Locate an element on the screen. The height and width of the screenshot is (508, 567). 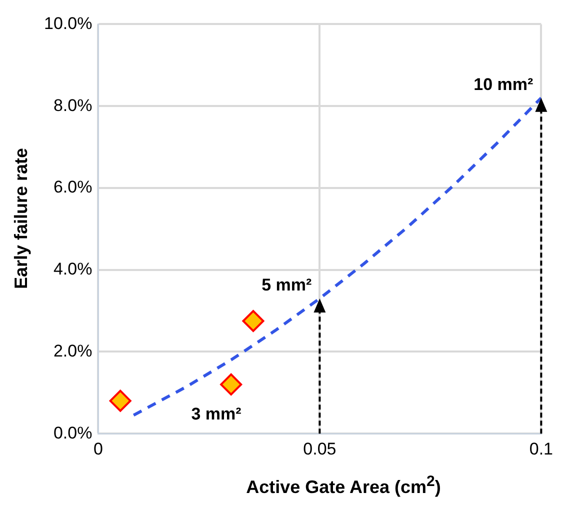
x-tick-label: 0 is located at coordinates (98, 448).